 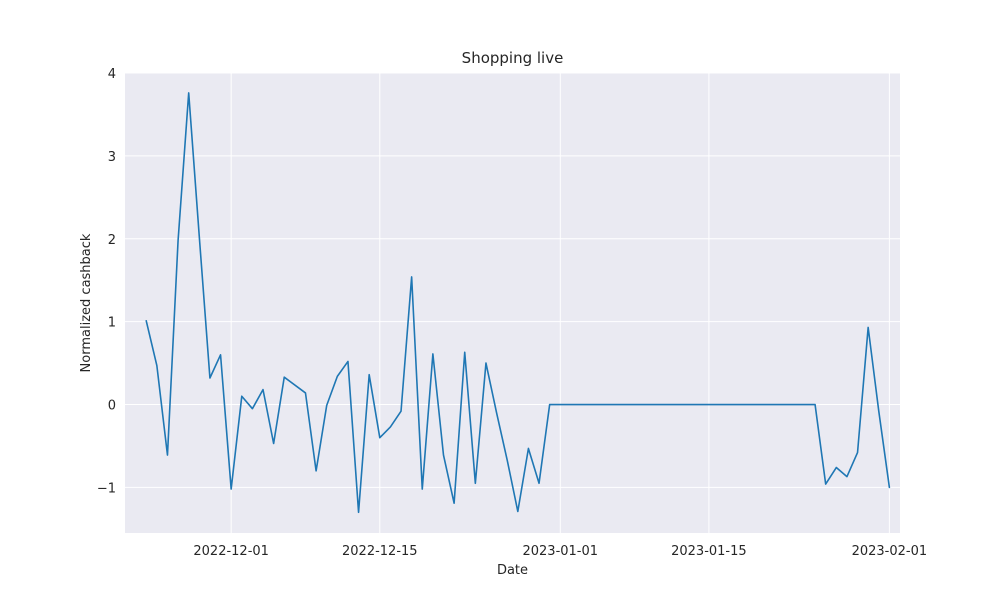 I want to click on y-tick-label: 0, so click(x=112, y=406).